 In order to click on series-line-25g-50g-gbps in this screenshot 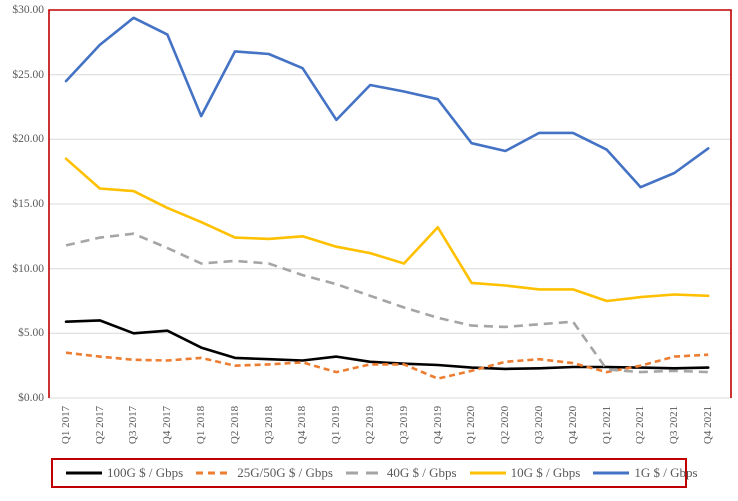, I will do `click(387, 365)`.